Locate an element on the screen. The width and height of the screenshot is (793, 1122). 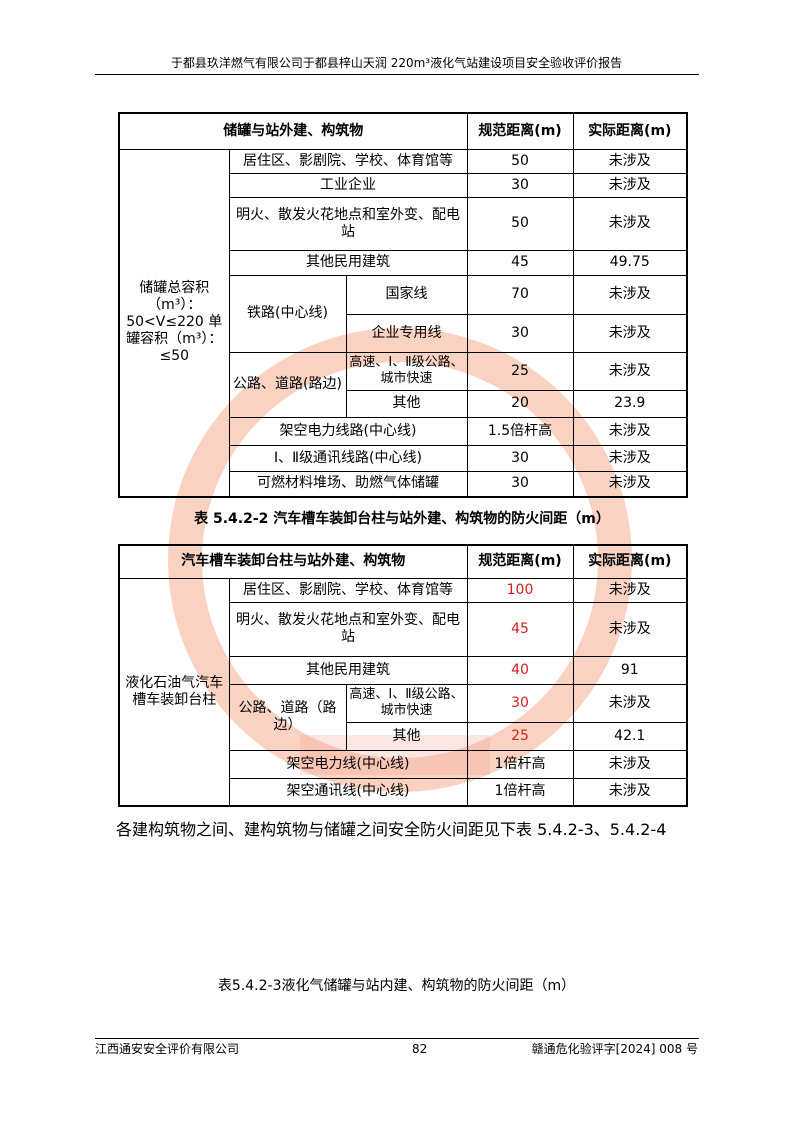
item: 企业专用线 is located at coordinates (406, 333).